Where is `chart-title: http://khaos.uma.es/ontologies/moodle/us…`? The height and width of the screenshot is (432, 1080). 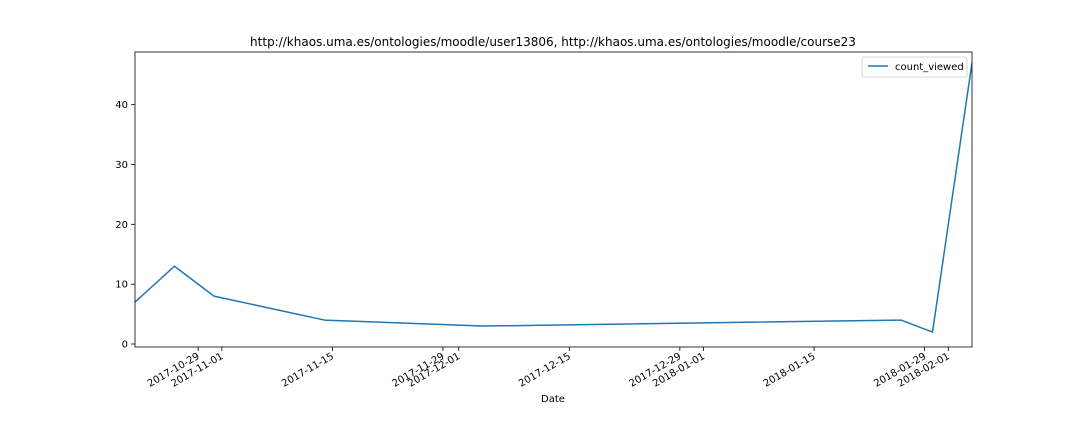 chart-title: http://khaos.uma.es/ontologies/moodle/us… is located at coordinates (553, 42).